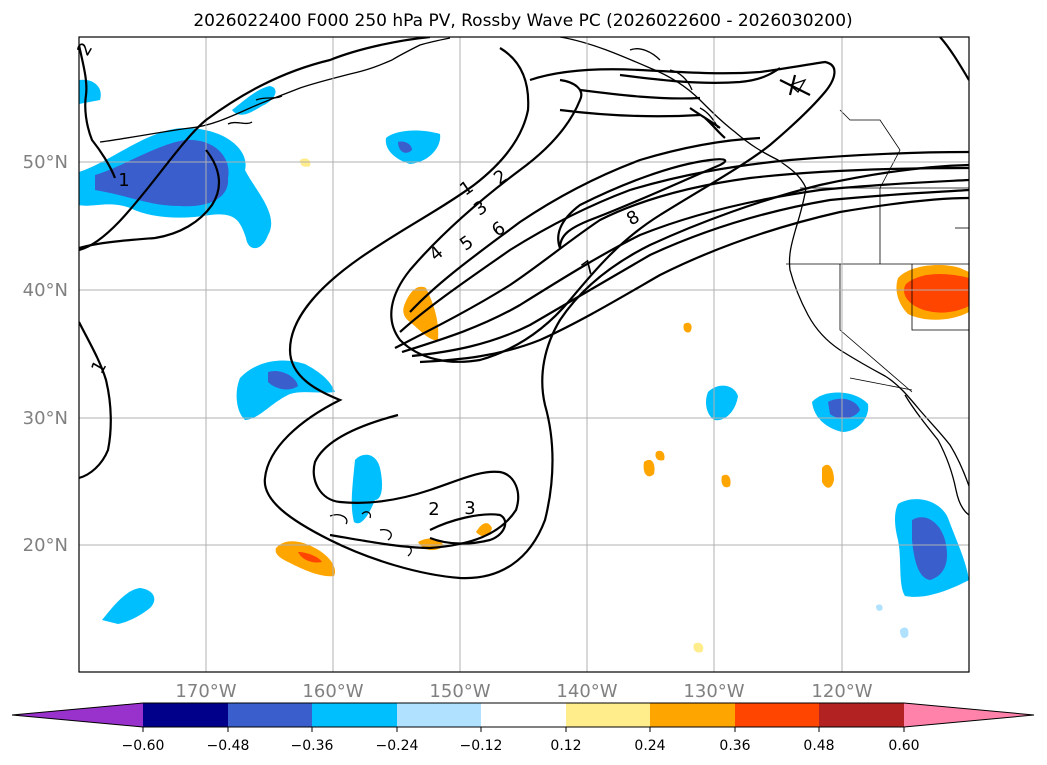 This screenshot has width=1047, height=765. I want to click on contour-label: 3, so click(469, 508).